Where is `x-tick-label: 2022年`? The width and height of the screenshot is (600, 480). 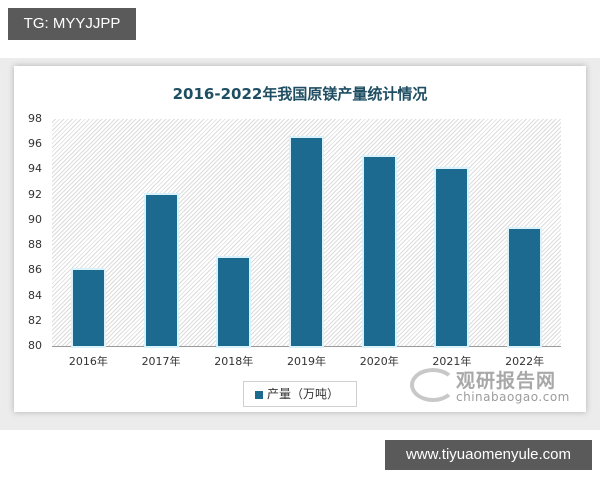 x-tick-label: 2022年 is located at coordinates (525, 361).